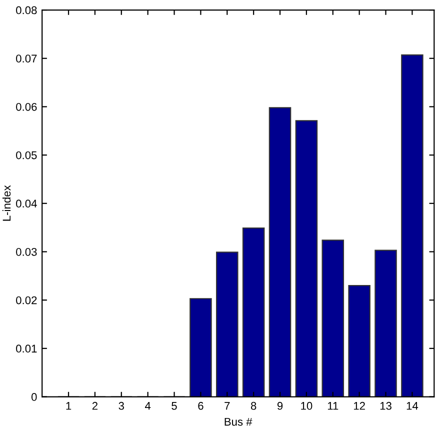 Image resolution: width=443 pixels, height=436 pixels. I want to click on y-tick-label: 0.07, so click(26, 58).